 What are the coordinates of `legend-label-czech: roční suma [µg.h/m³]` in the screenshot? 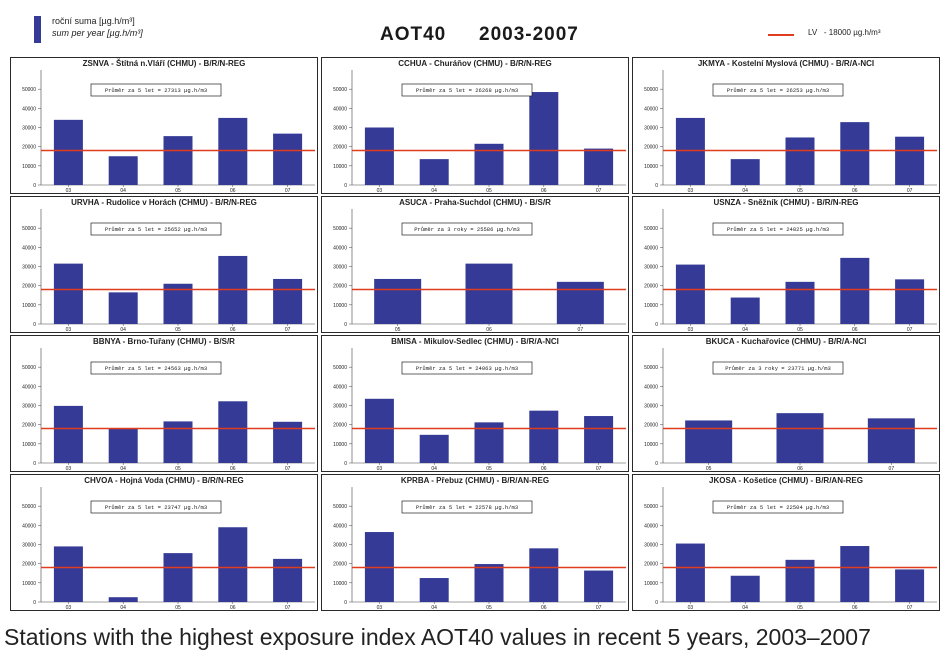 It's located at (93, 21).